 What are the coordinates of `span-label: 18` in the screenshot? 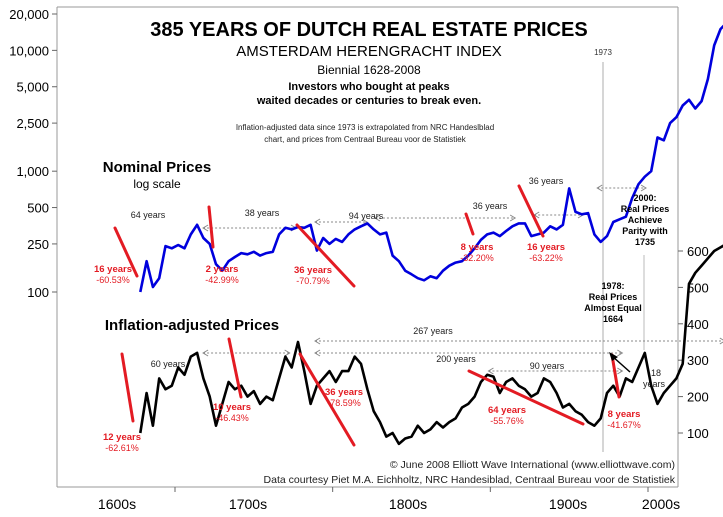 It's located at (656, 373).